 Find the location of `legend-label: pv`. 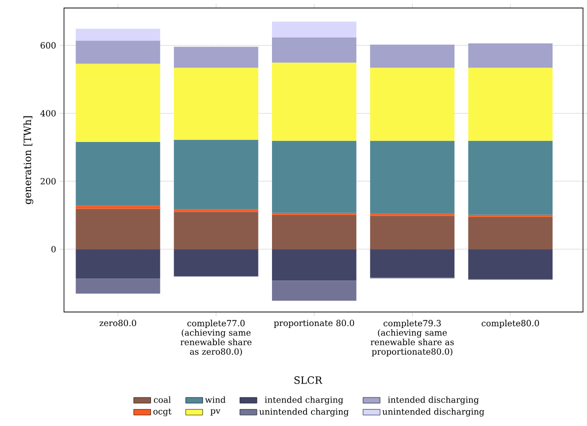

legend-label: pv is located at coordinates (215, 412).